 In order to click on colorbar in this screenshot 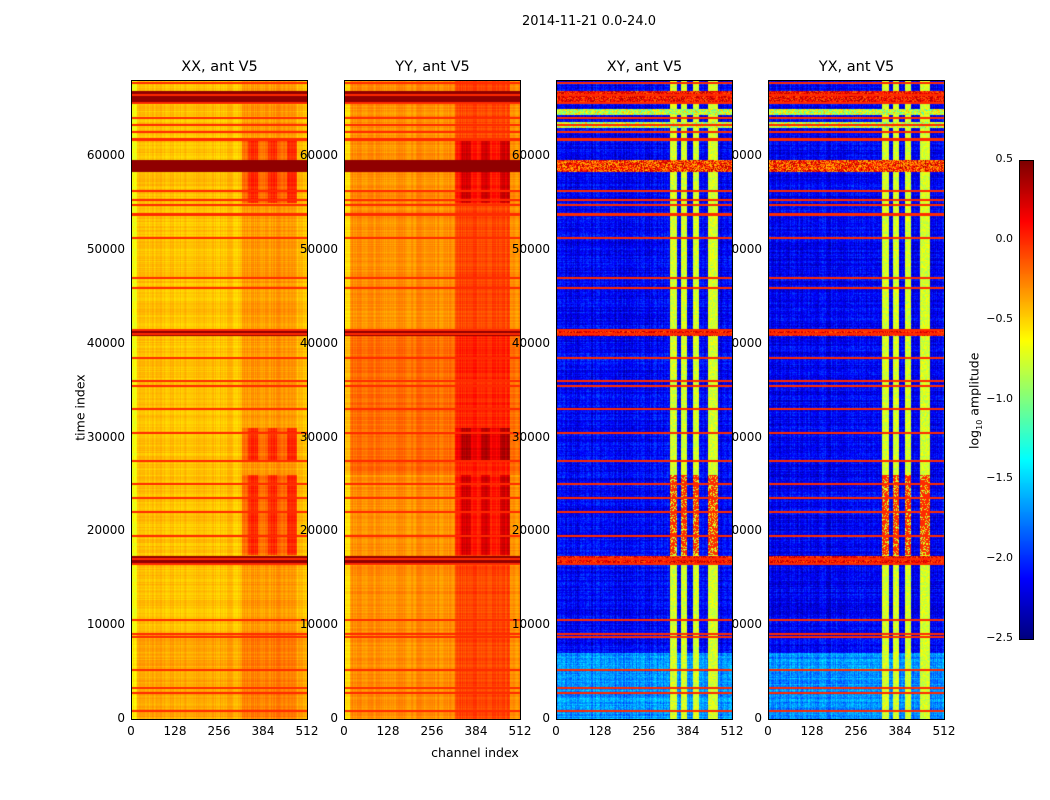, I will do `click(1026, 400)`.